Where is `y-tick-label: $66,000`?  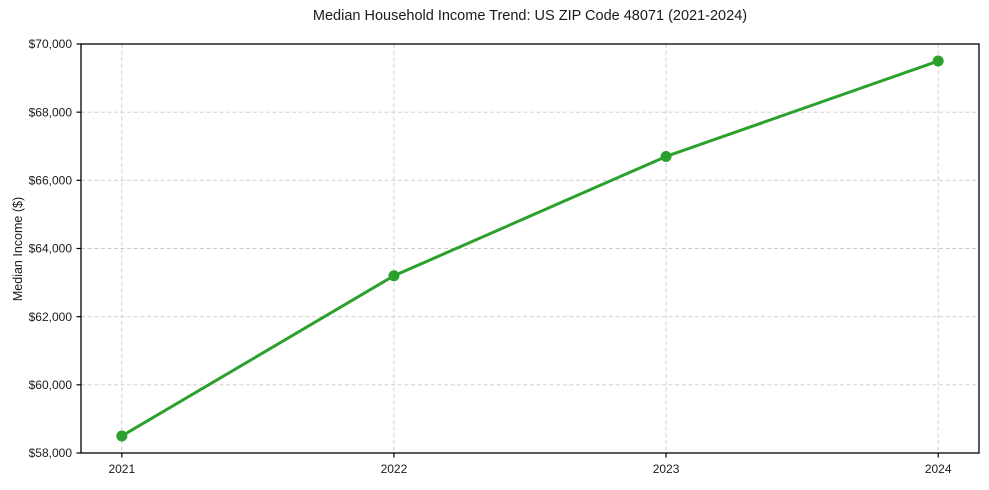 y-tick-label: $66,000 is located at coordinates (51, 181).